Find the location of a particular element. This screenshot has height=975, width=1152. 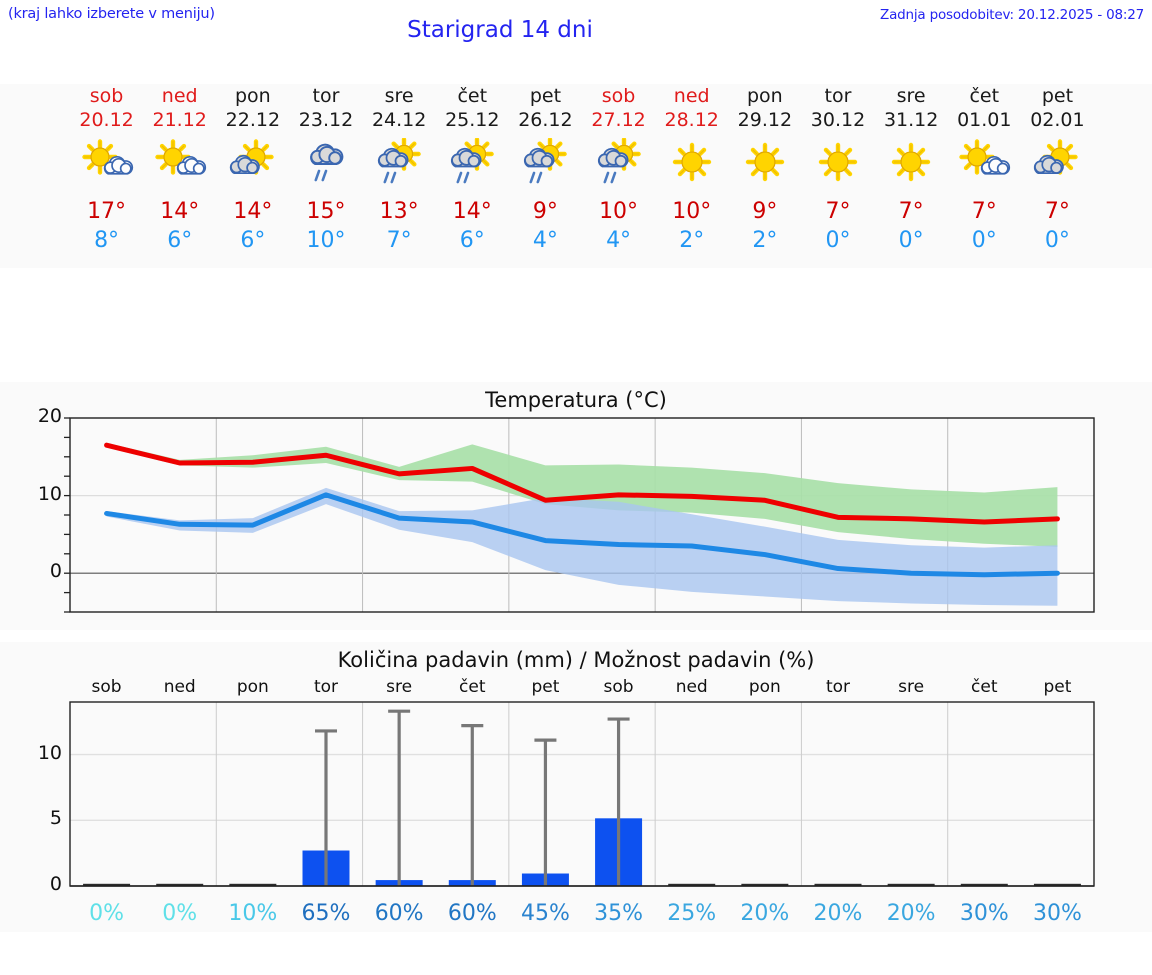

day-date: 22.12 is located at coordinates (253, 120).